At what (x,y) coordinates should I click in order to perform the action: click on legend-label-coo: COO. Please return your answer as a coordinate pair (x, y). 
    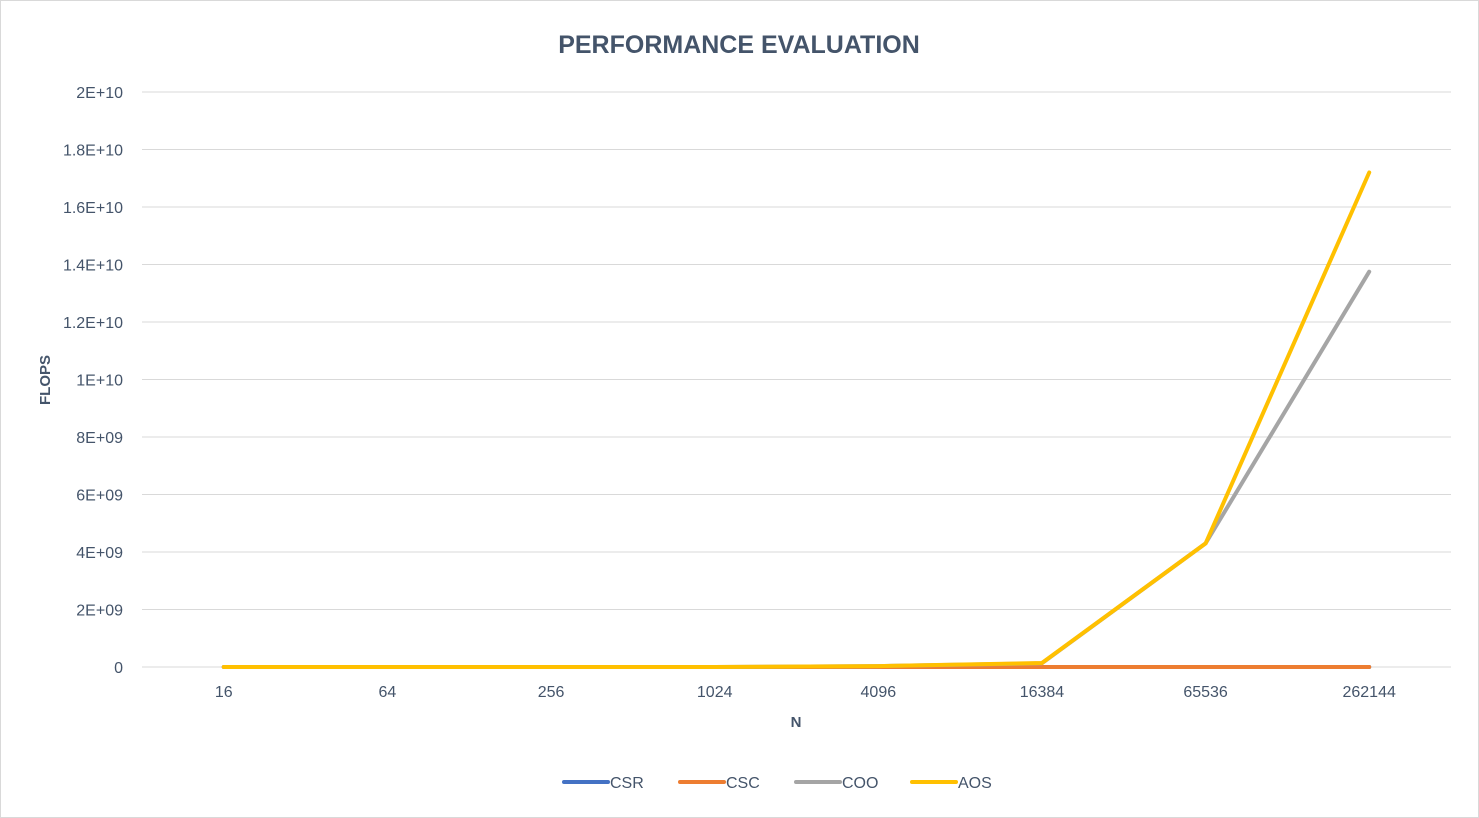
    Looking at the image, I should click on (860, 783).